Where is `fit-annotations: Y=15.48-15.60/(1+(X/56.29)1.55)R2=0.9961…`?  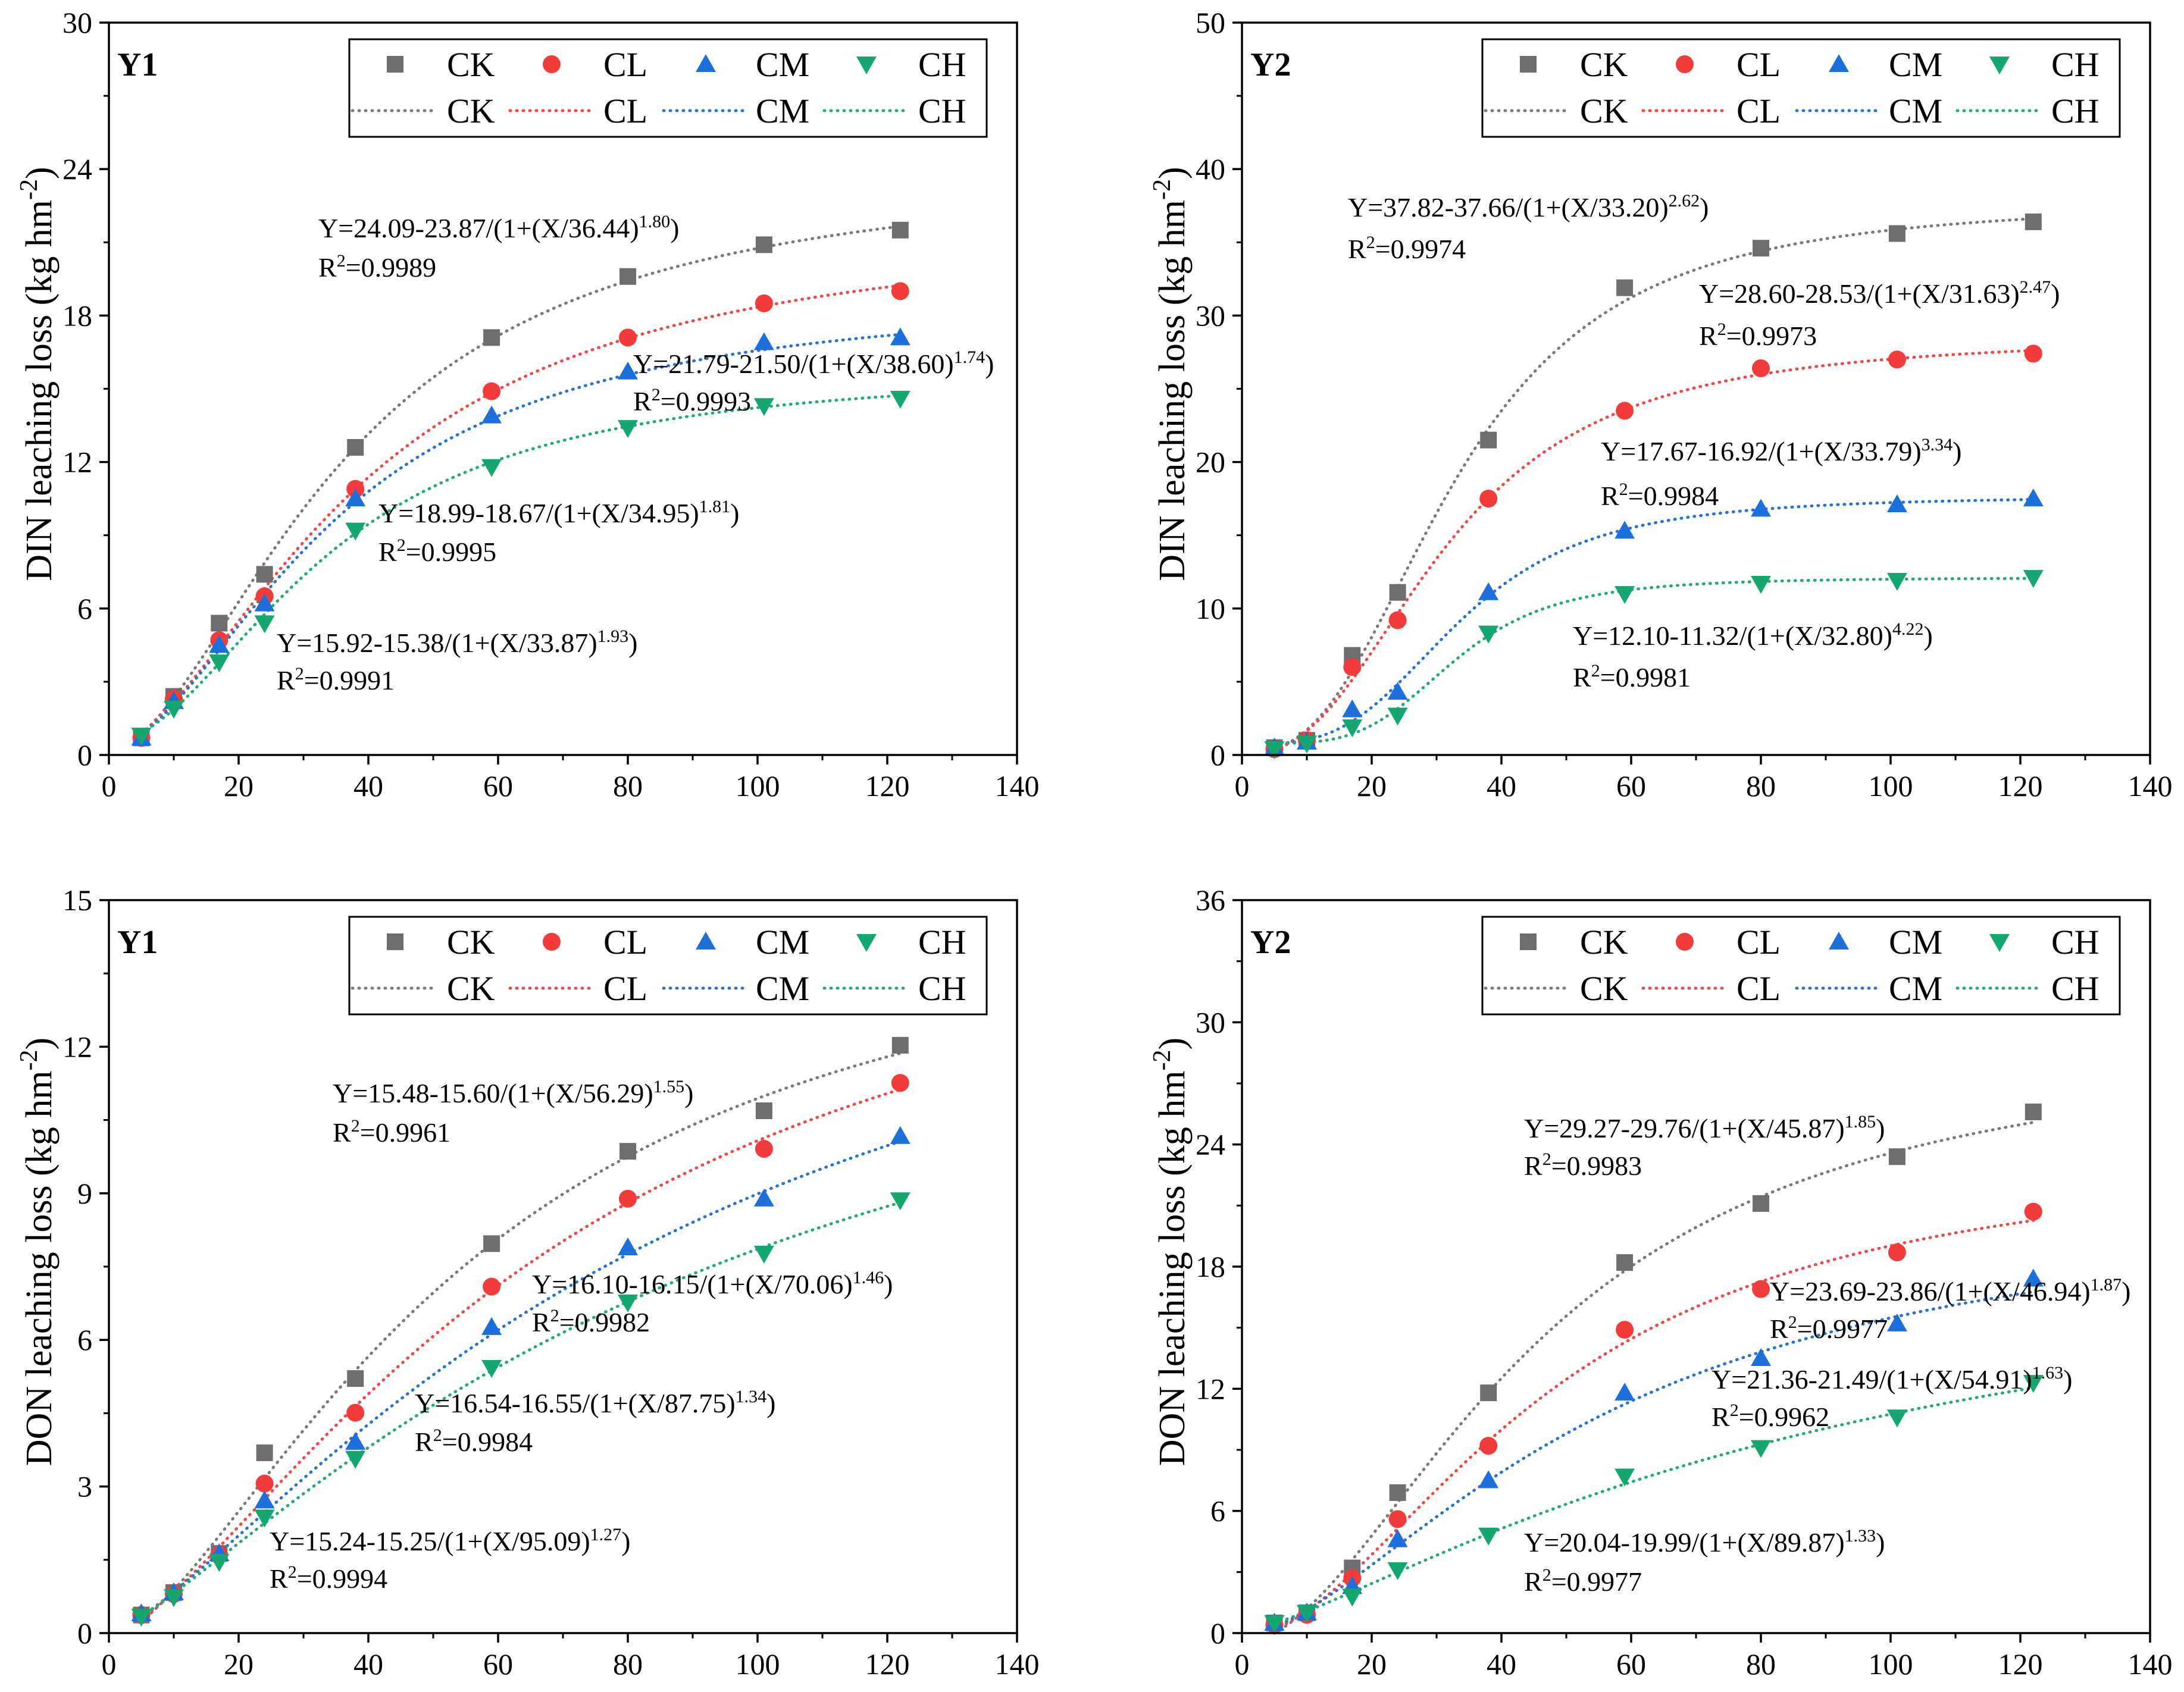 fit-annotations: Y=15.48-15.60/(1+(X/56.29)1.55)R2=0.9961… is located at coordinates (581, 1335).